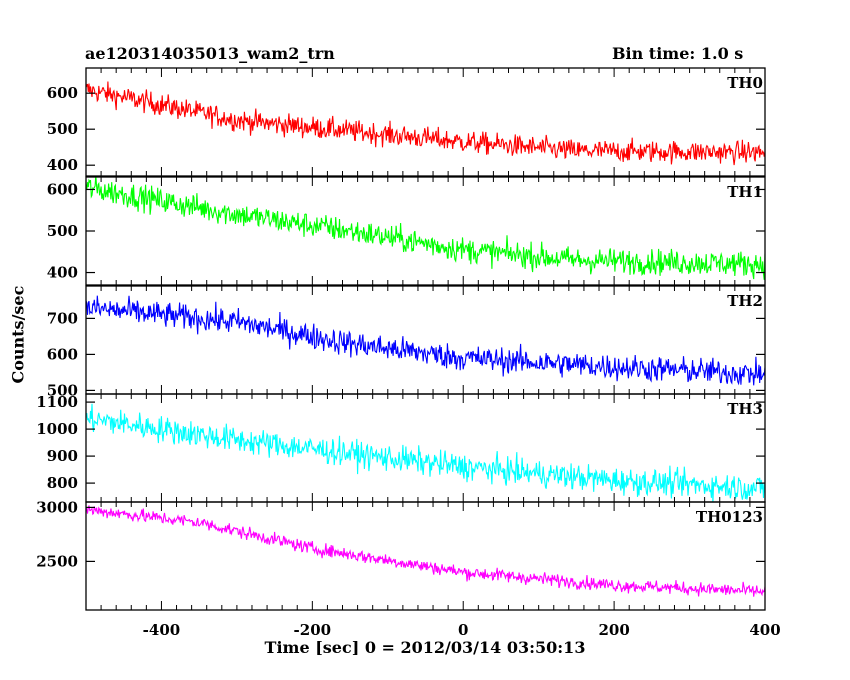 Image resolution: width=850 pixels, height=680 pixels. Describe the element at coordinates (745, 301) in the screenshot. I see `panel-label-th2: TH2` at that location.